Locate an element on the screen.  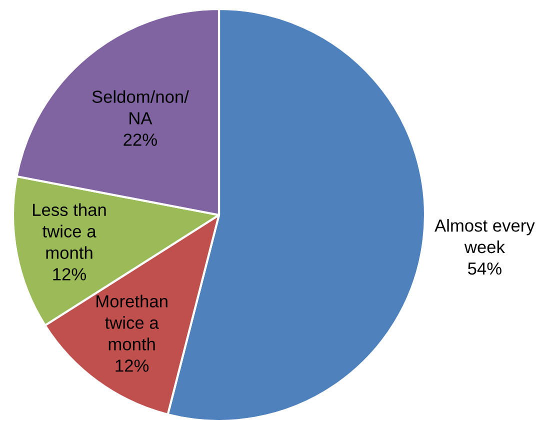
data-label: 54% is located at coordinates (485, 268).